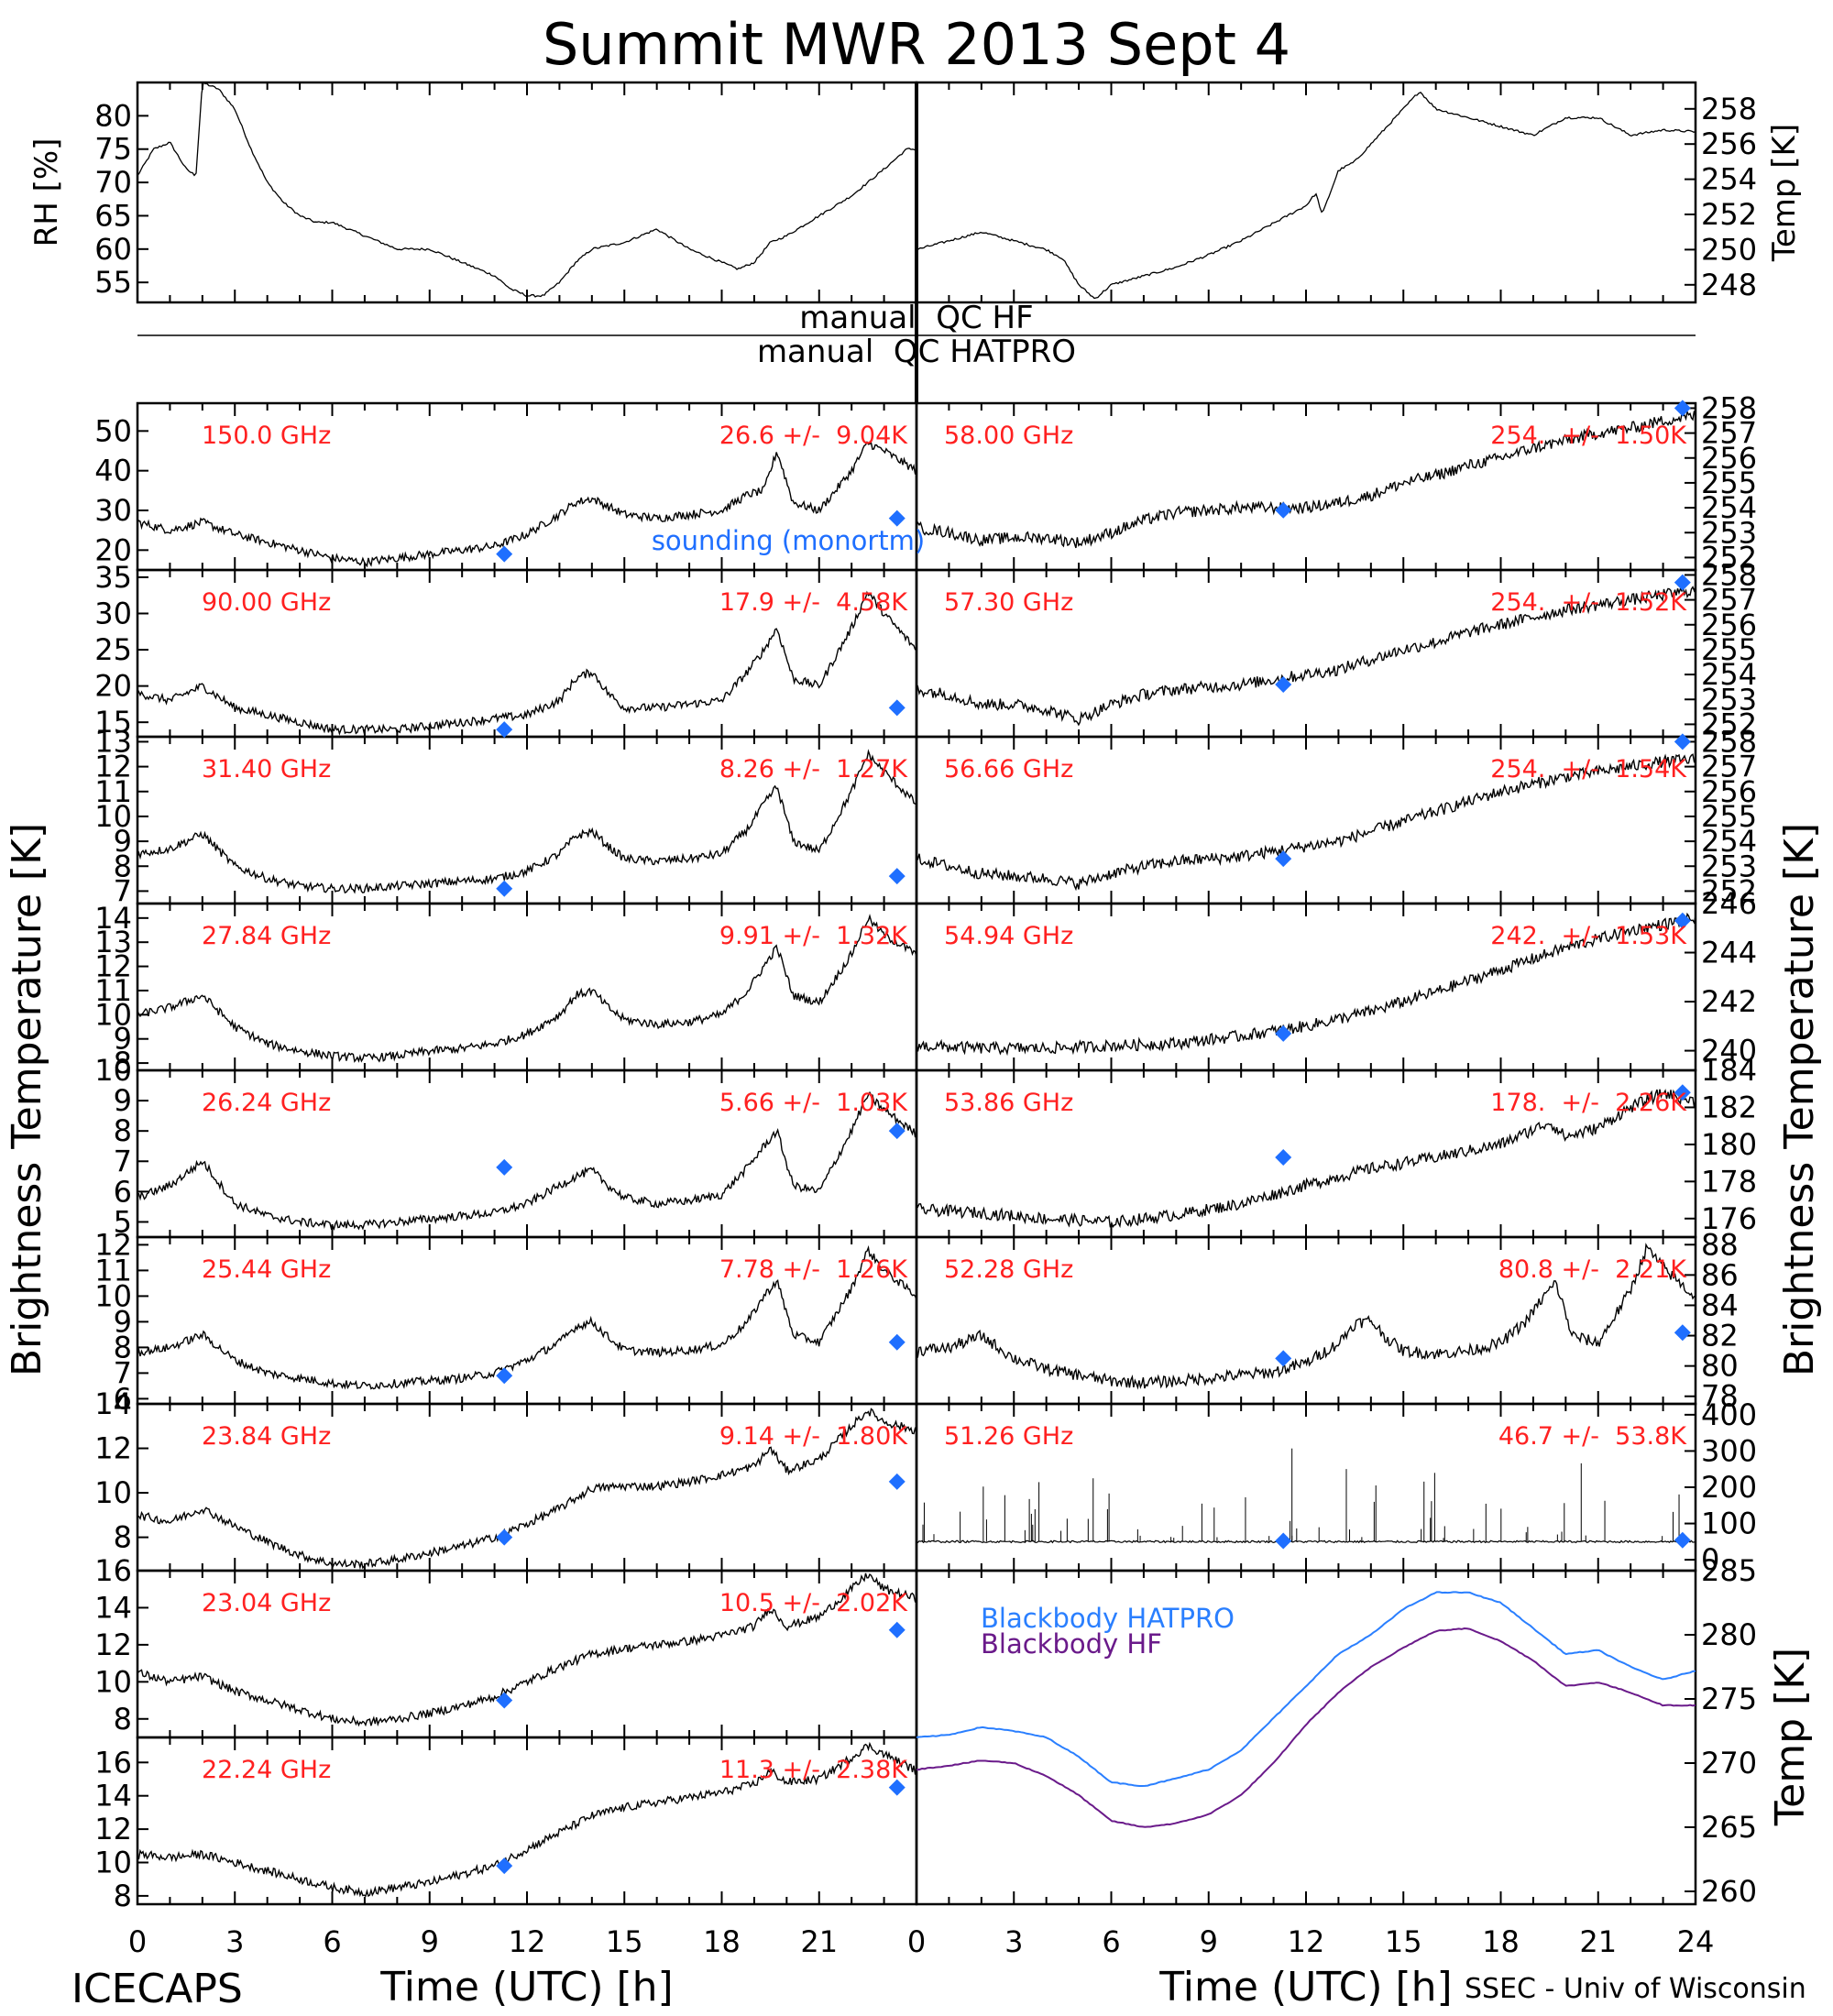  Describe the element at coordinates (813, 1436) in the screenshot. I see `channel-stat-label: 9.14 +/- 1.80K` at that location.